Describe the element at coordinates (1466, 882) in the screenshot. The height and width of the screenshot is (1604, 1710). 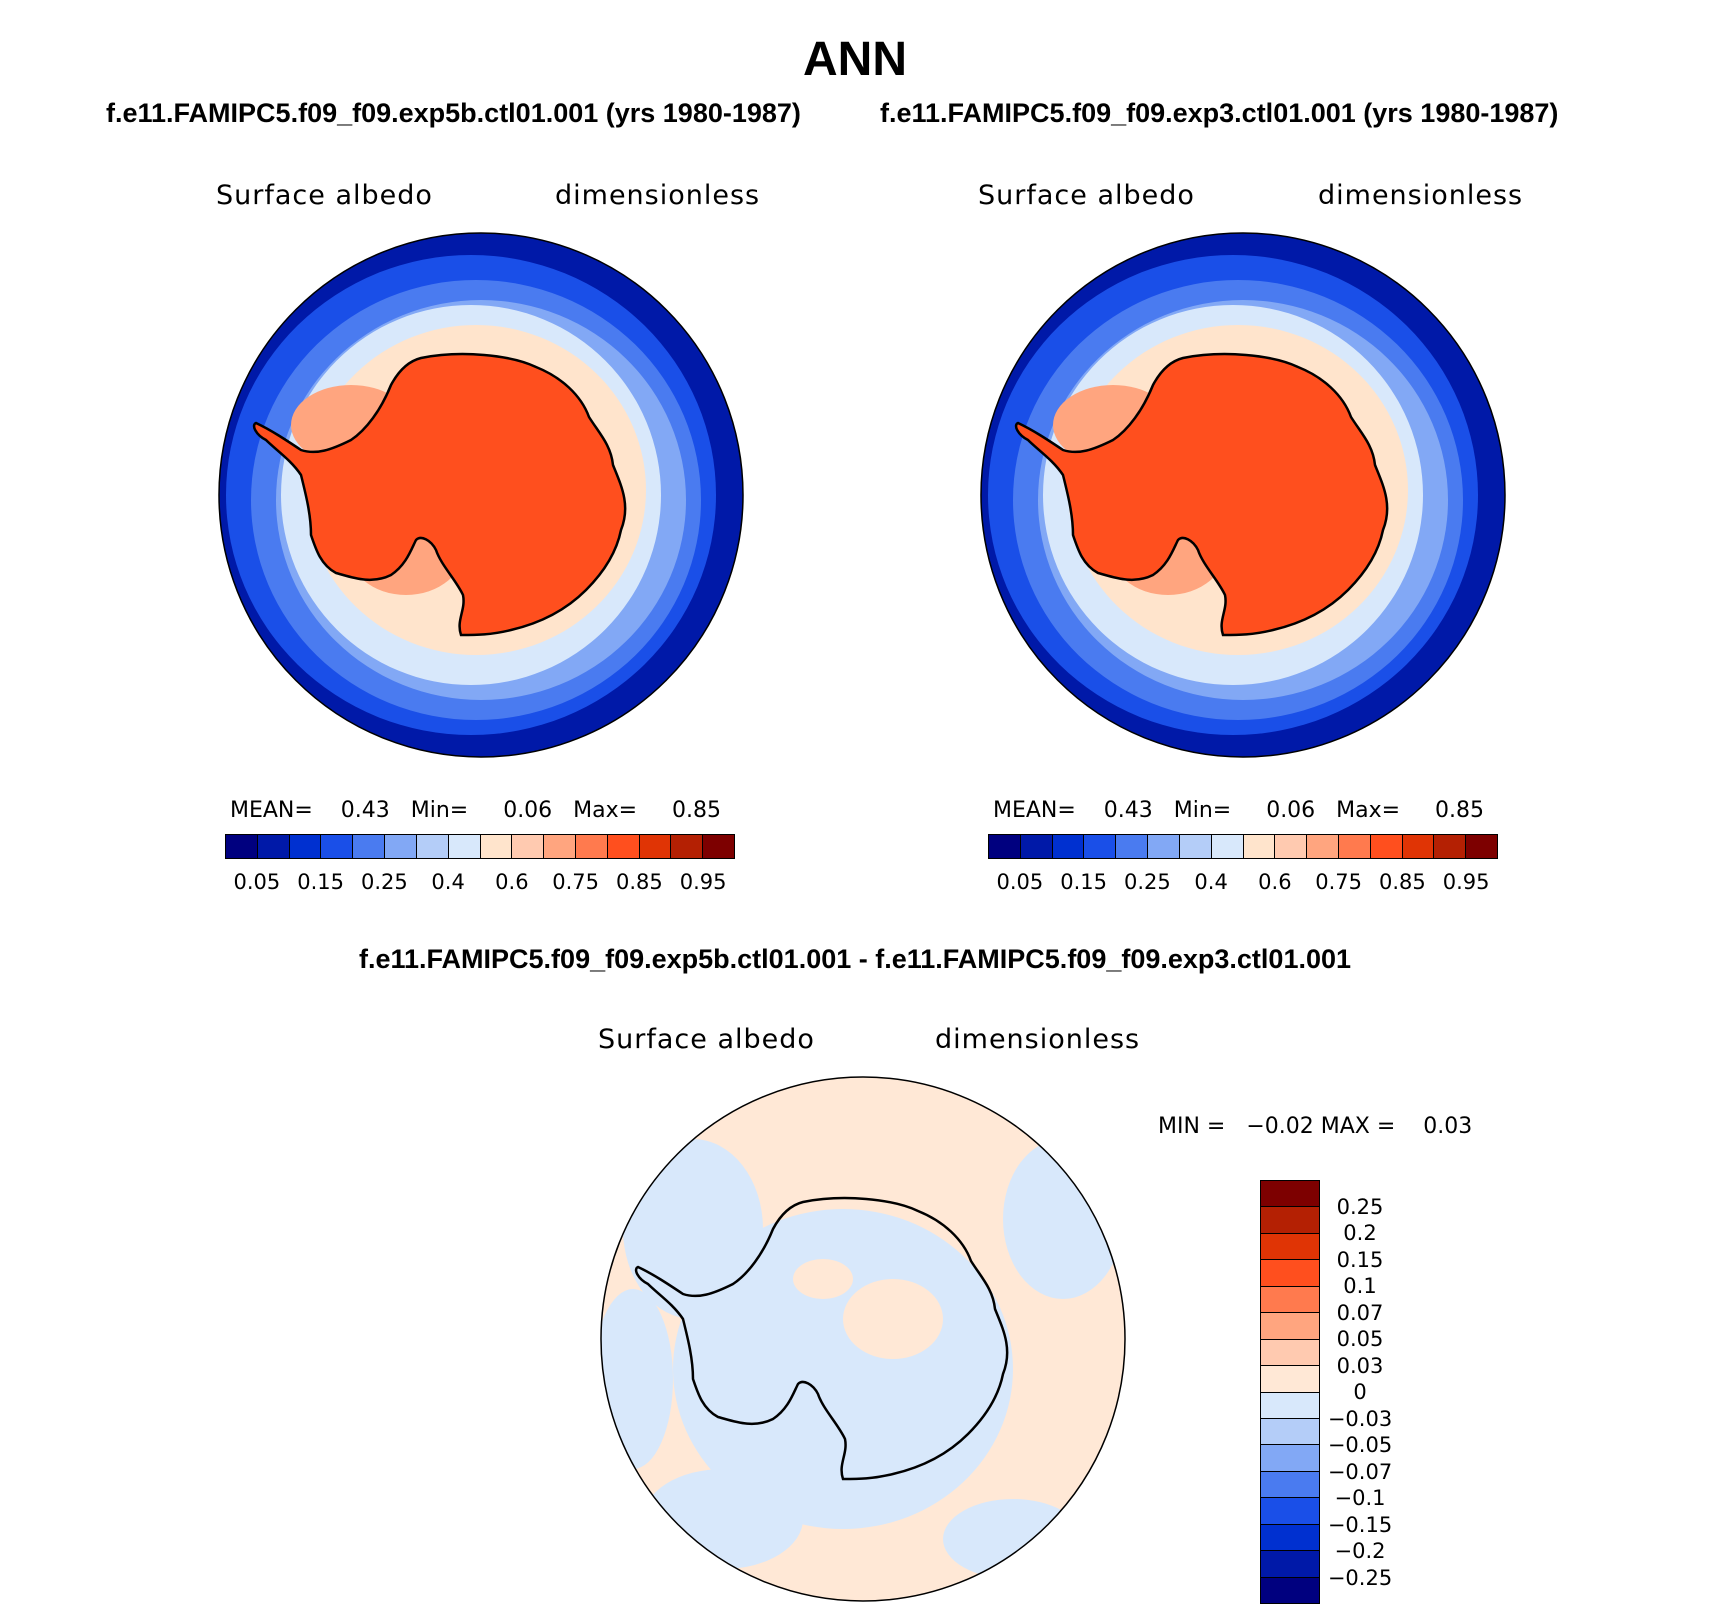
I see `right-colorbar-tick-label: 0.95` at that location.